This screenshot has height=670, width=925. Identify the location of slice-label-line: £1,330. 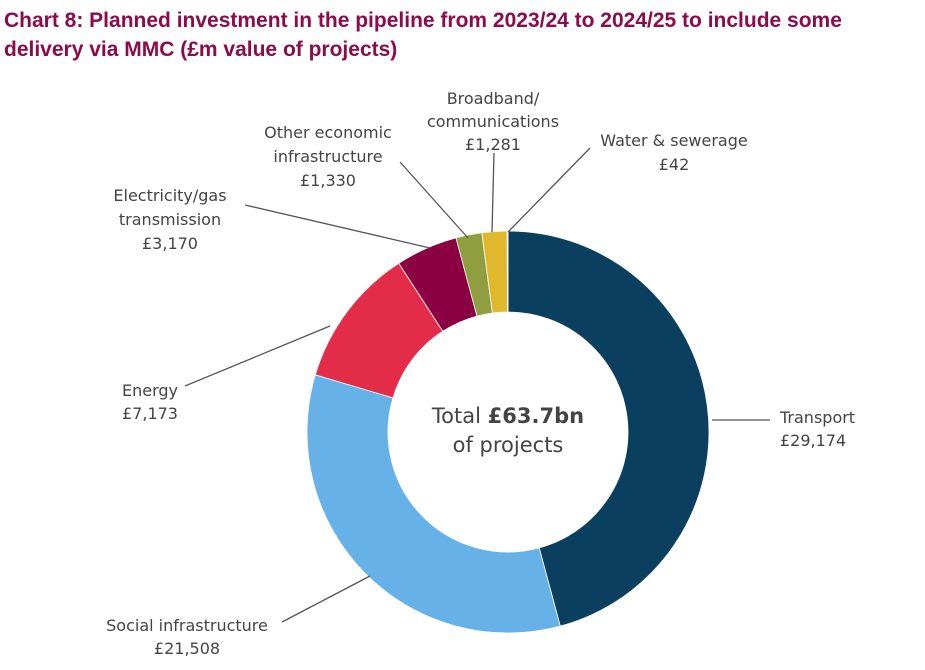
(328, 180).